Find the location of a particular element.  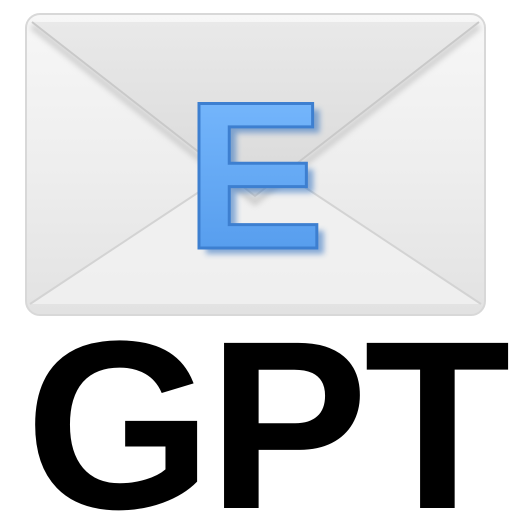

e-letter: E is located at coordinates (255, 175).